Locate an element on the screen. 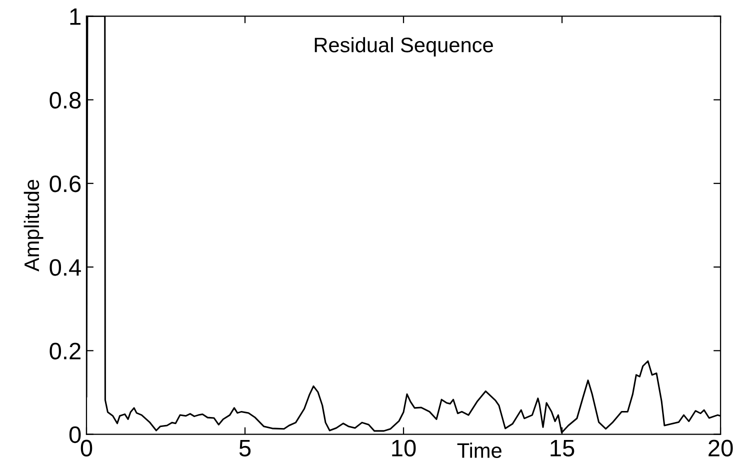  x-tick-label: 0 is located at coordinates (86, 448).